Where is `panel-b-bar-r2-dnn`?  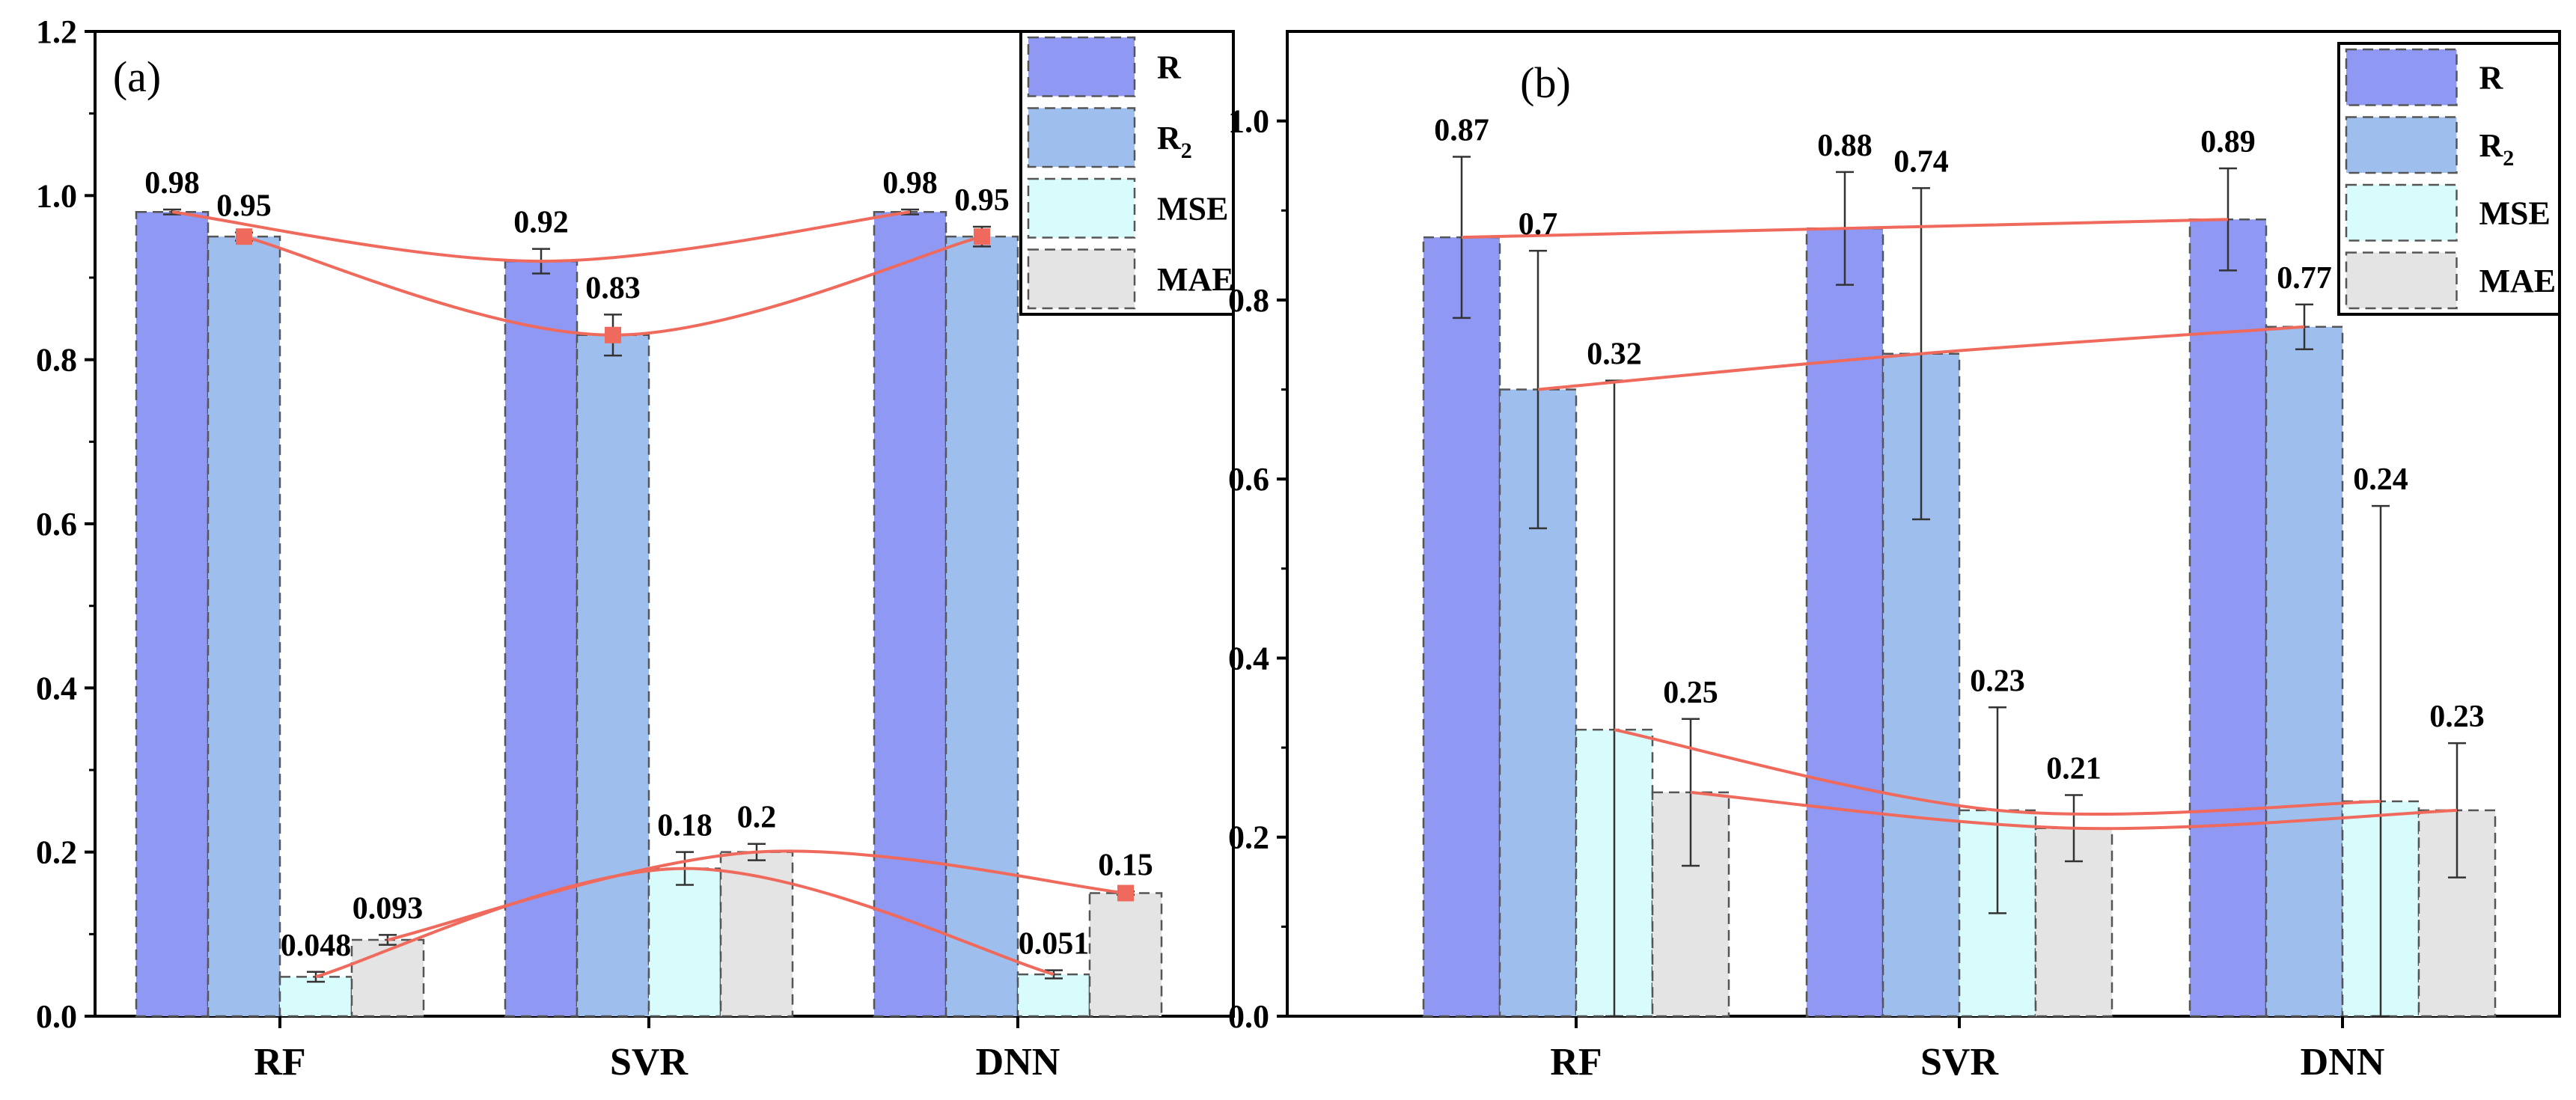 panel-b-bar-r2-dnn is located at coordinates (2304, 672).